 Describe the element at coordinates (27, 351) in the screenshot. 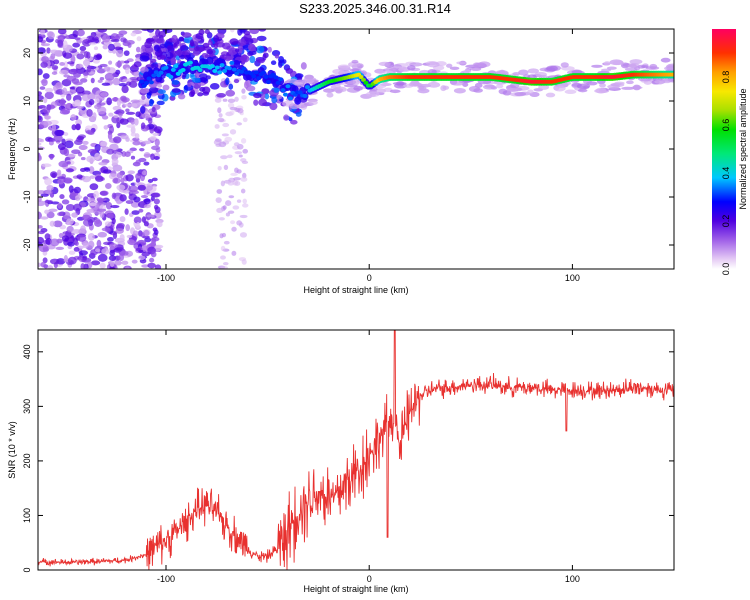

I see `snr-y-tick-label: 400` at that location.